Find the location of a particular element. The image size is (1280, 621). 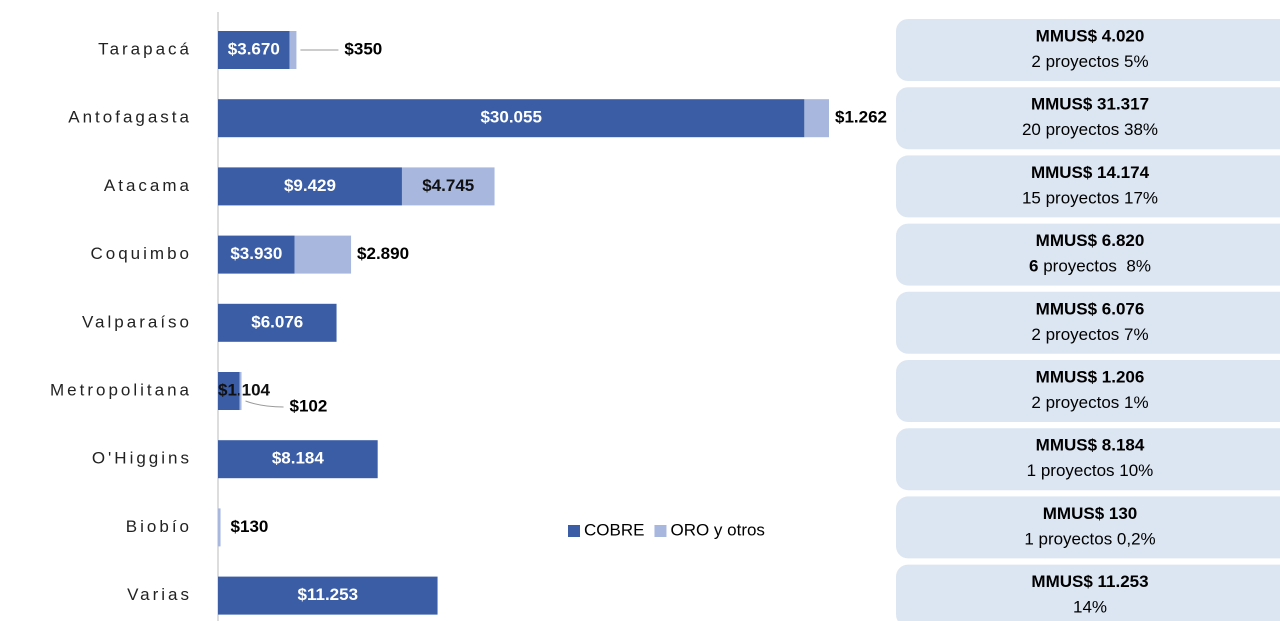

value-label: $3.670 is located at coordinates (254, 48).